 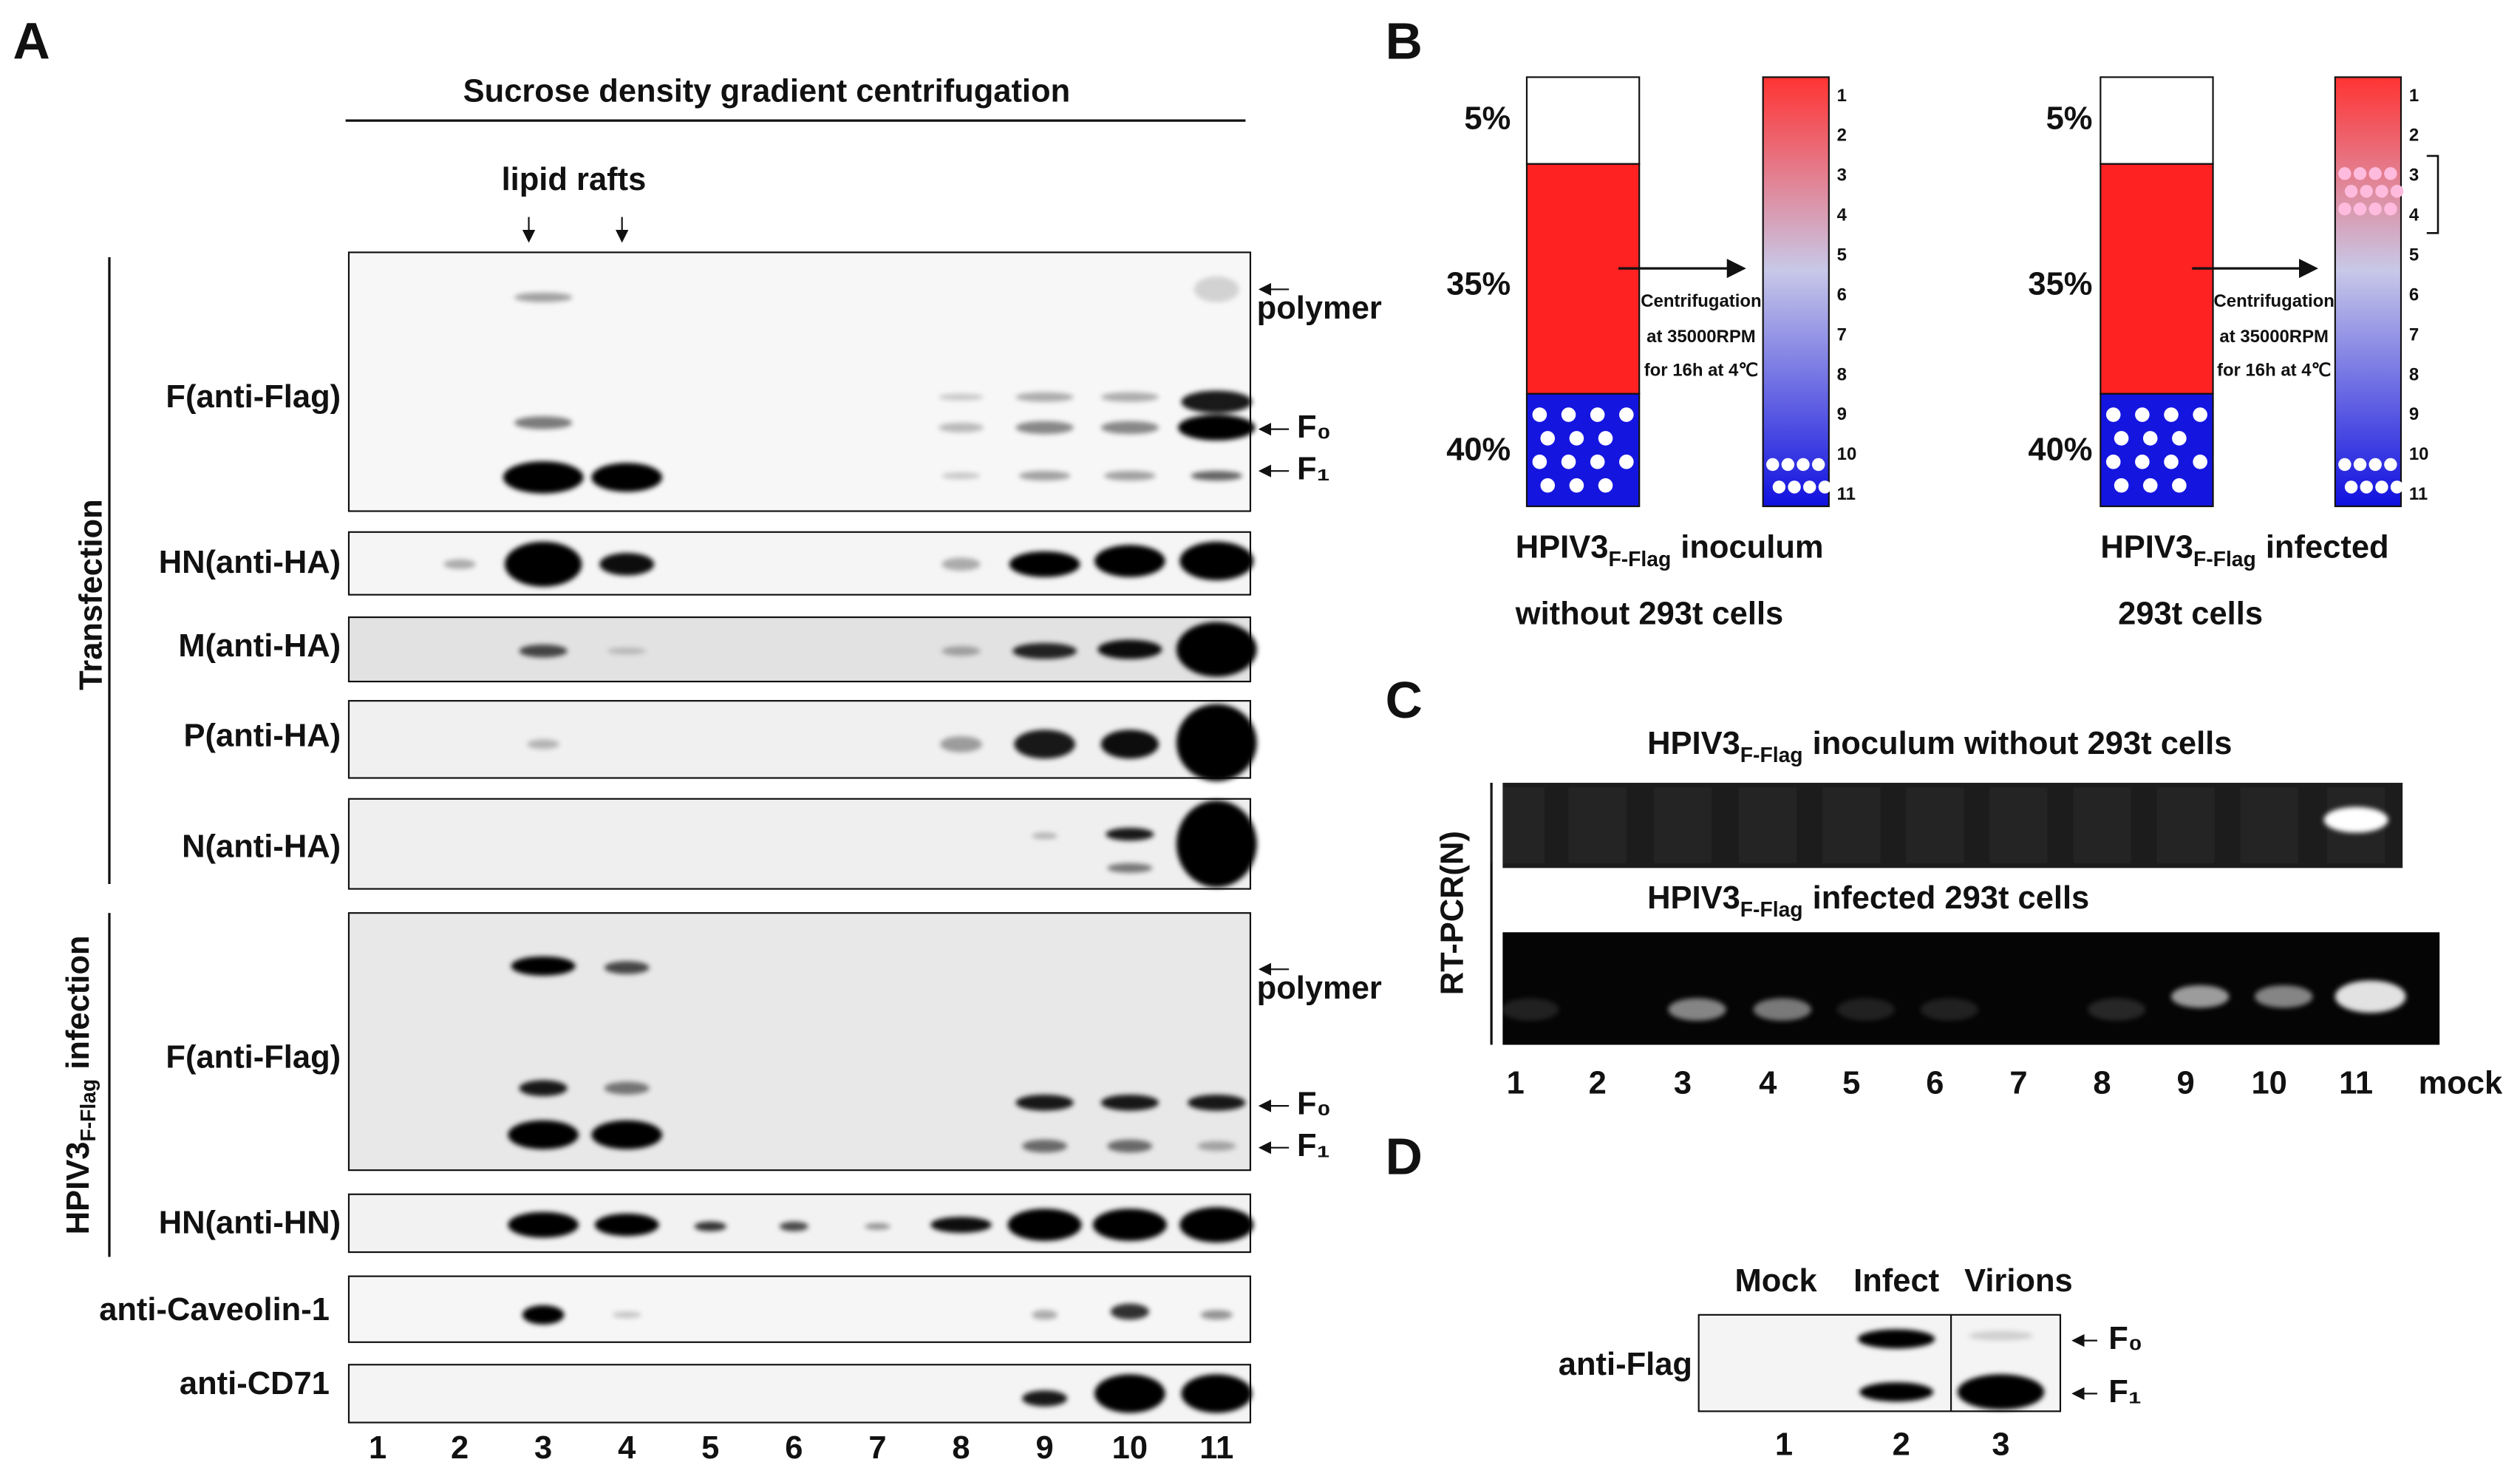 What do you see at coordinates (2418, 494) in the screenshot?
I see `fraction-label: 11` at bounding box center [2418, 494].